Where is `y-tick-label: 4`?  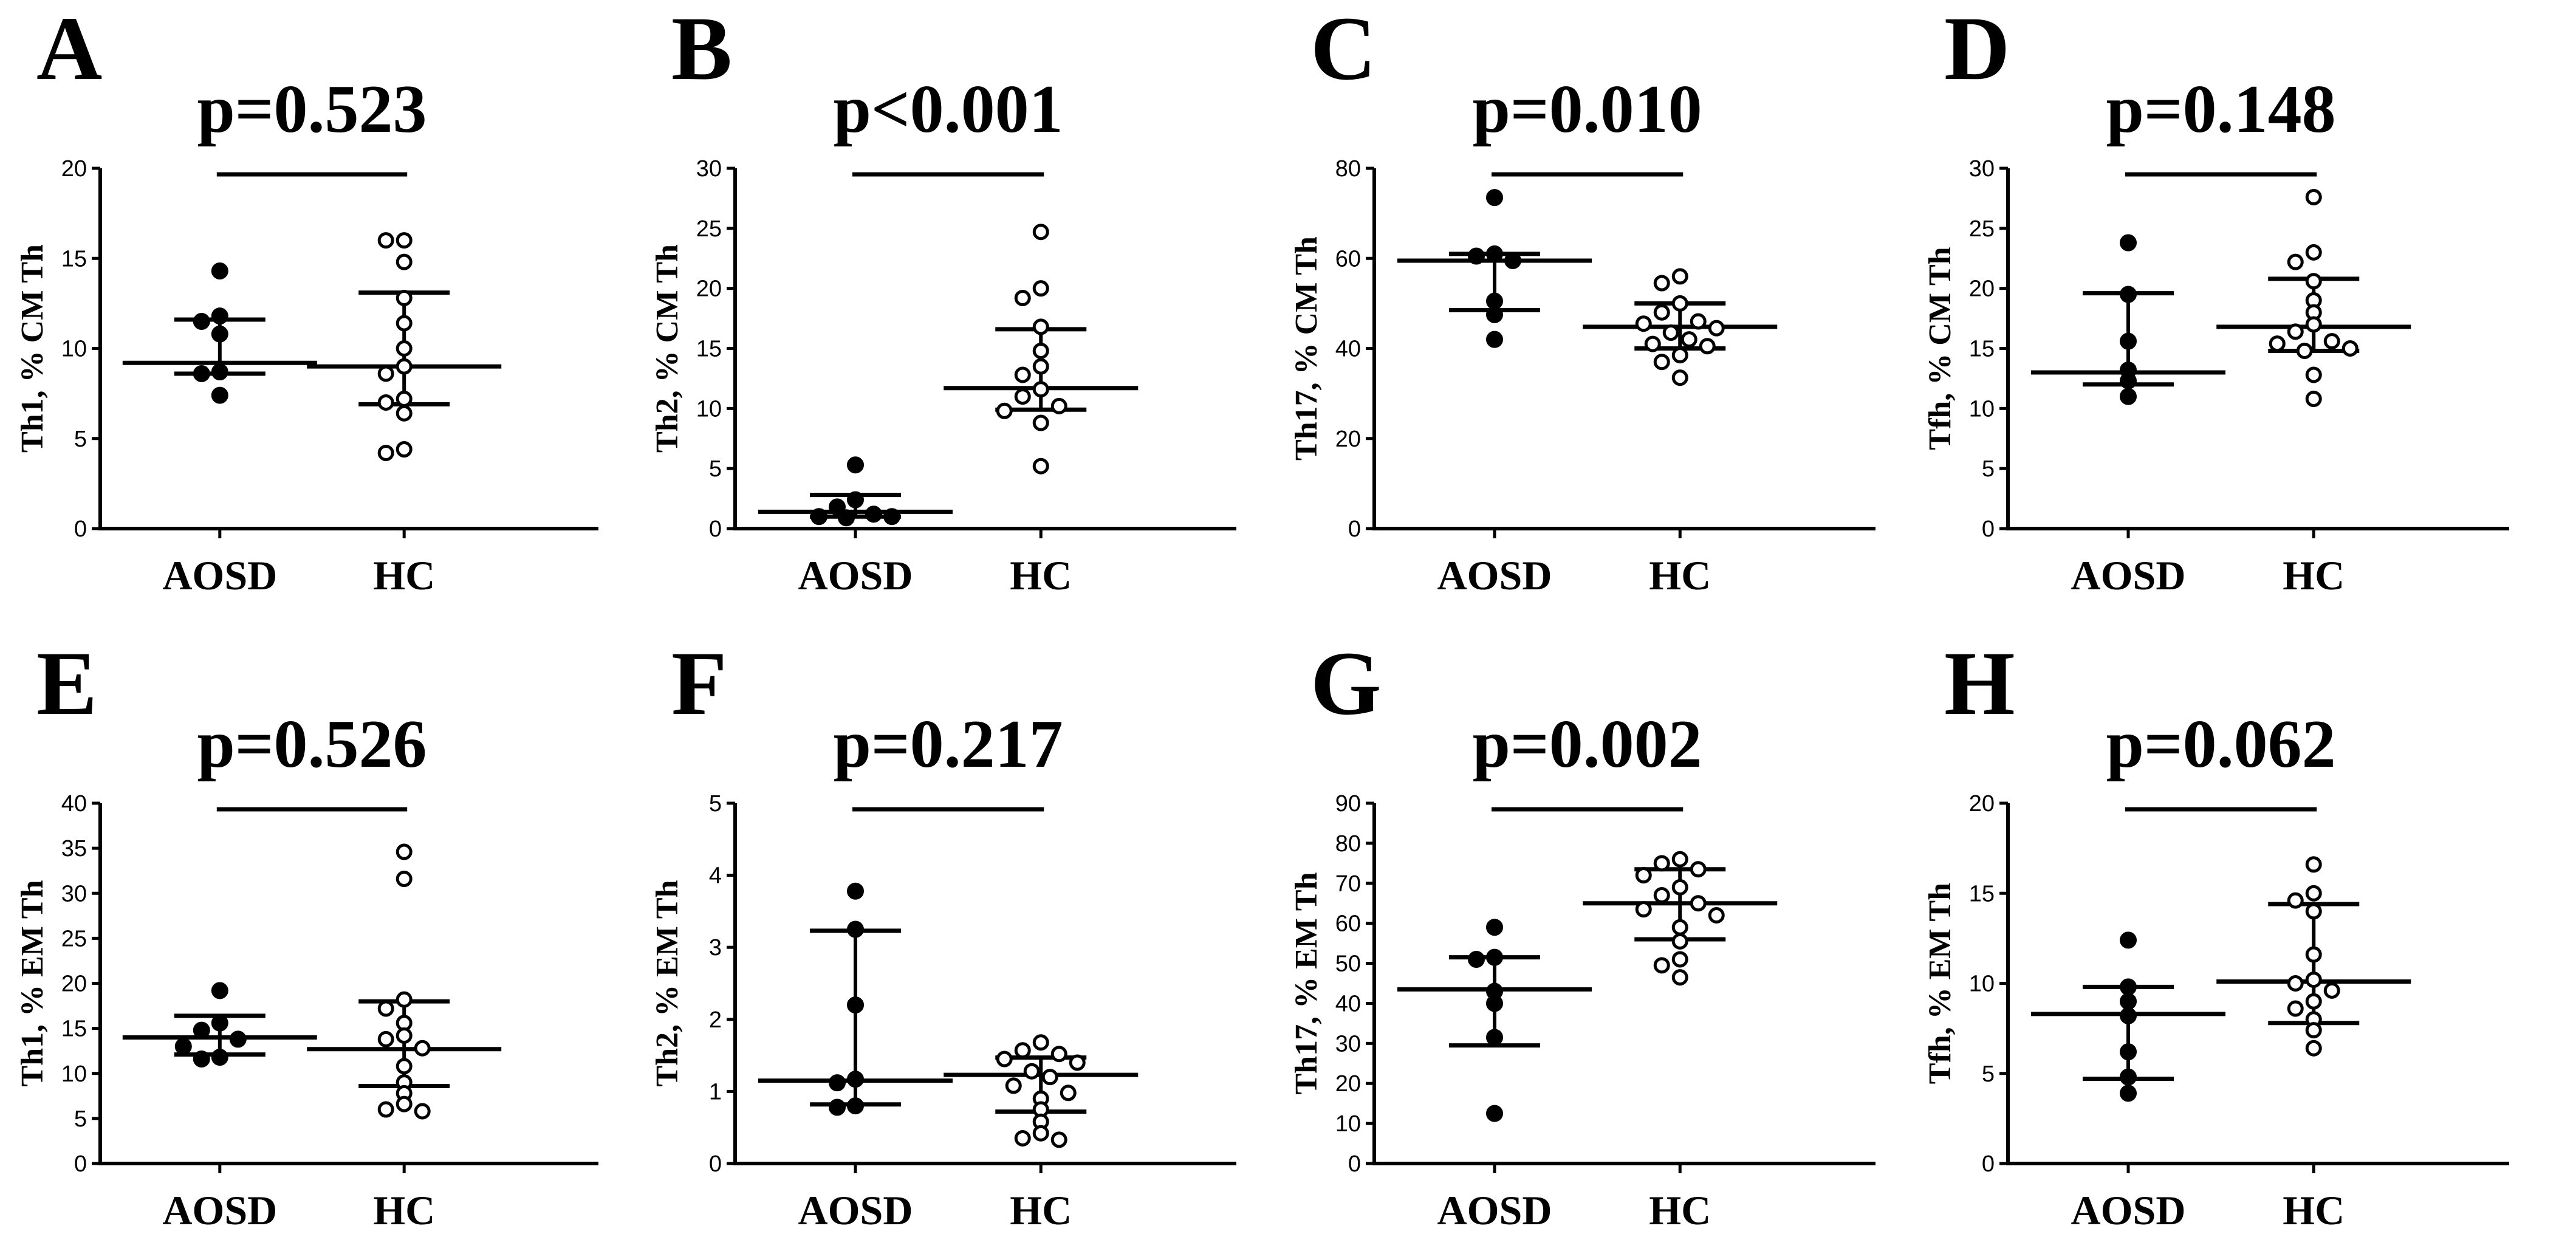
y-tick-label: 4 is located at coordinates (715, 876).